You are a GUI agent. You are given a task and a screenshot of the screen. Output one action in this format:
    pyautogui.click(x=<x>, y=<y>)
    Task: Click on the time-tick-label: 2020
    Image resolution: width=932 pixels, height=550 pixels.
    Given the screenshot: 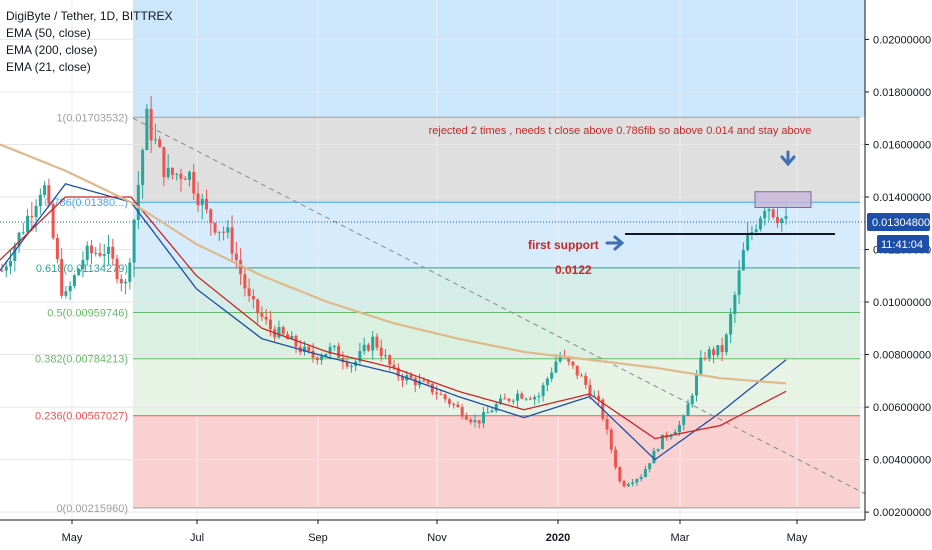 What is the action you would take?
    pyautogui.click(x=558, y=538)
    